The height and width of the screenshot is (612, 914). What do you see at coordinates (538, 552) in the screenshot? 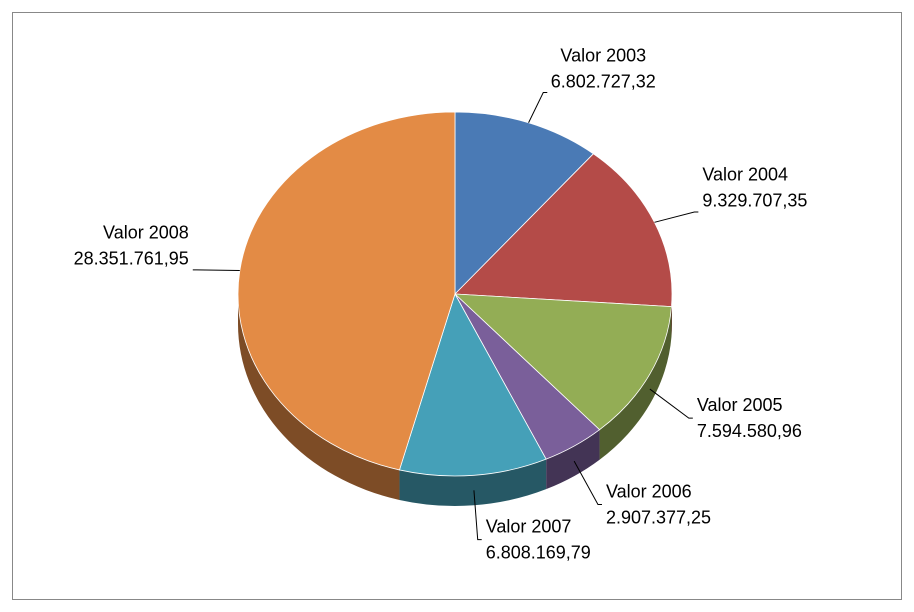
I see `data-label: 6.808.169,79` at bounding box center [538, 552].